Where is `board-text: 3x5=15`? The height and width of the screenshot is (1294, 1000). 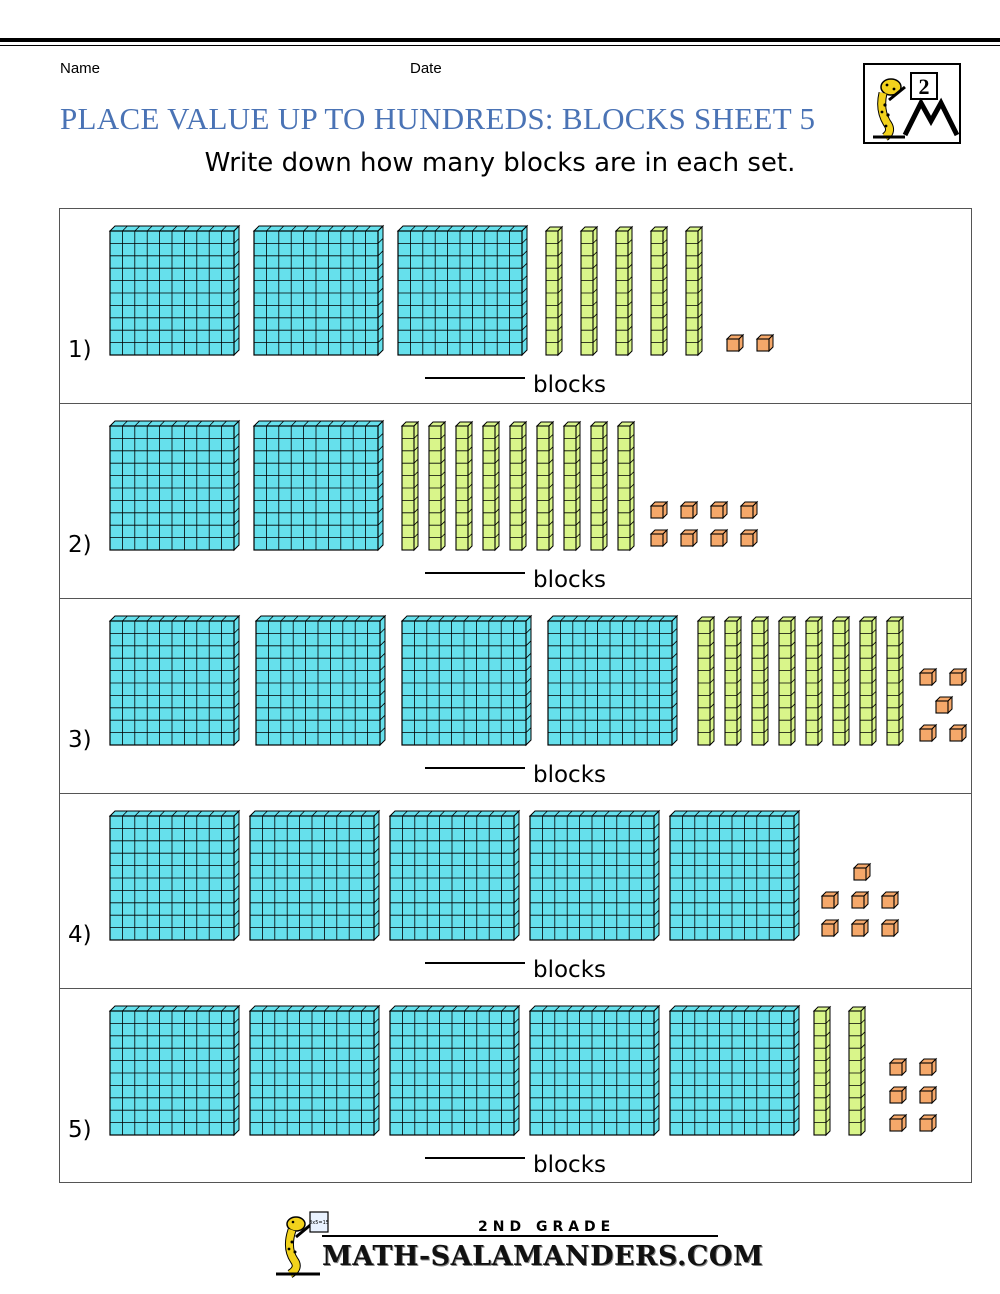 board-text: 3x5=15 is located at coordinates (319, 1223).